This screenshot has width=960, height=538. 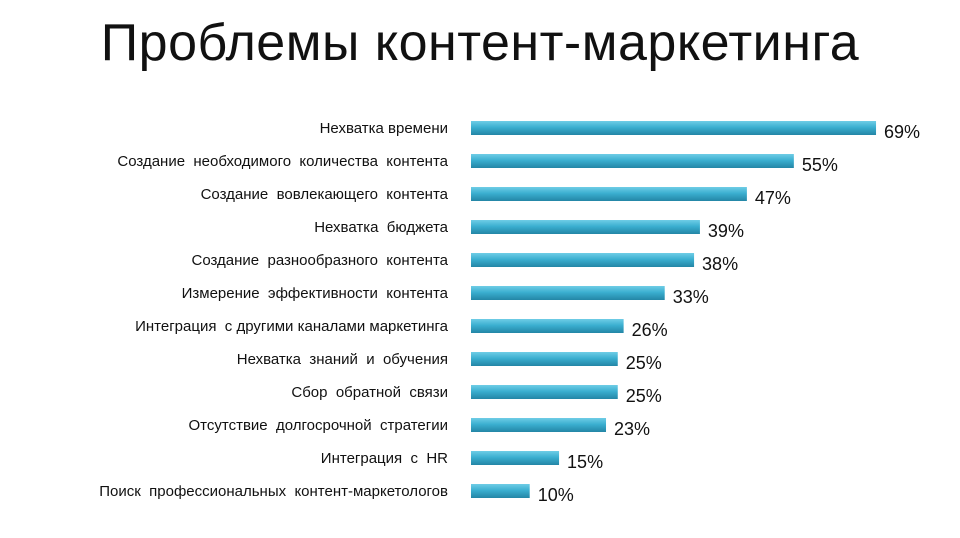 What do you see at coordinates (480, 43) in the screenshot?
I see `slide-title: Проблемы контент-маркетинга` at bounding box center [480, 43].